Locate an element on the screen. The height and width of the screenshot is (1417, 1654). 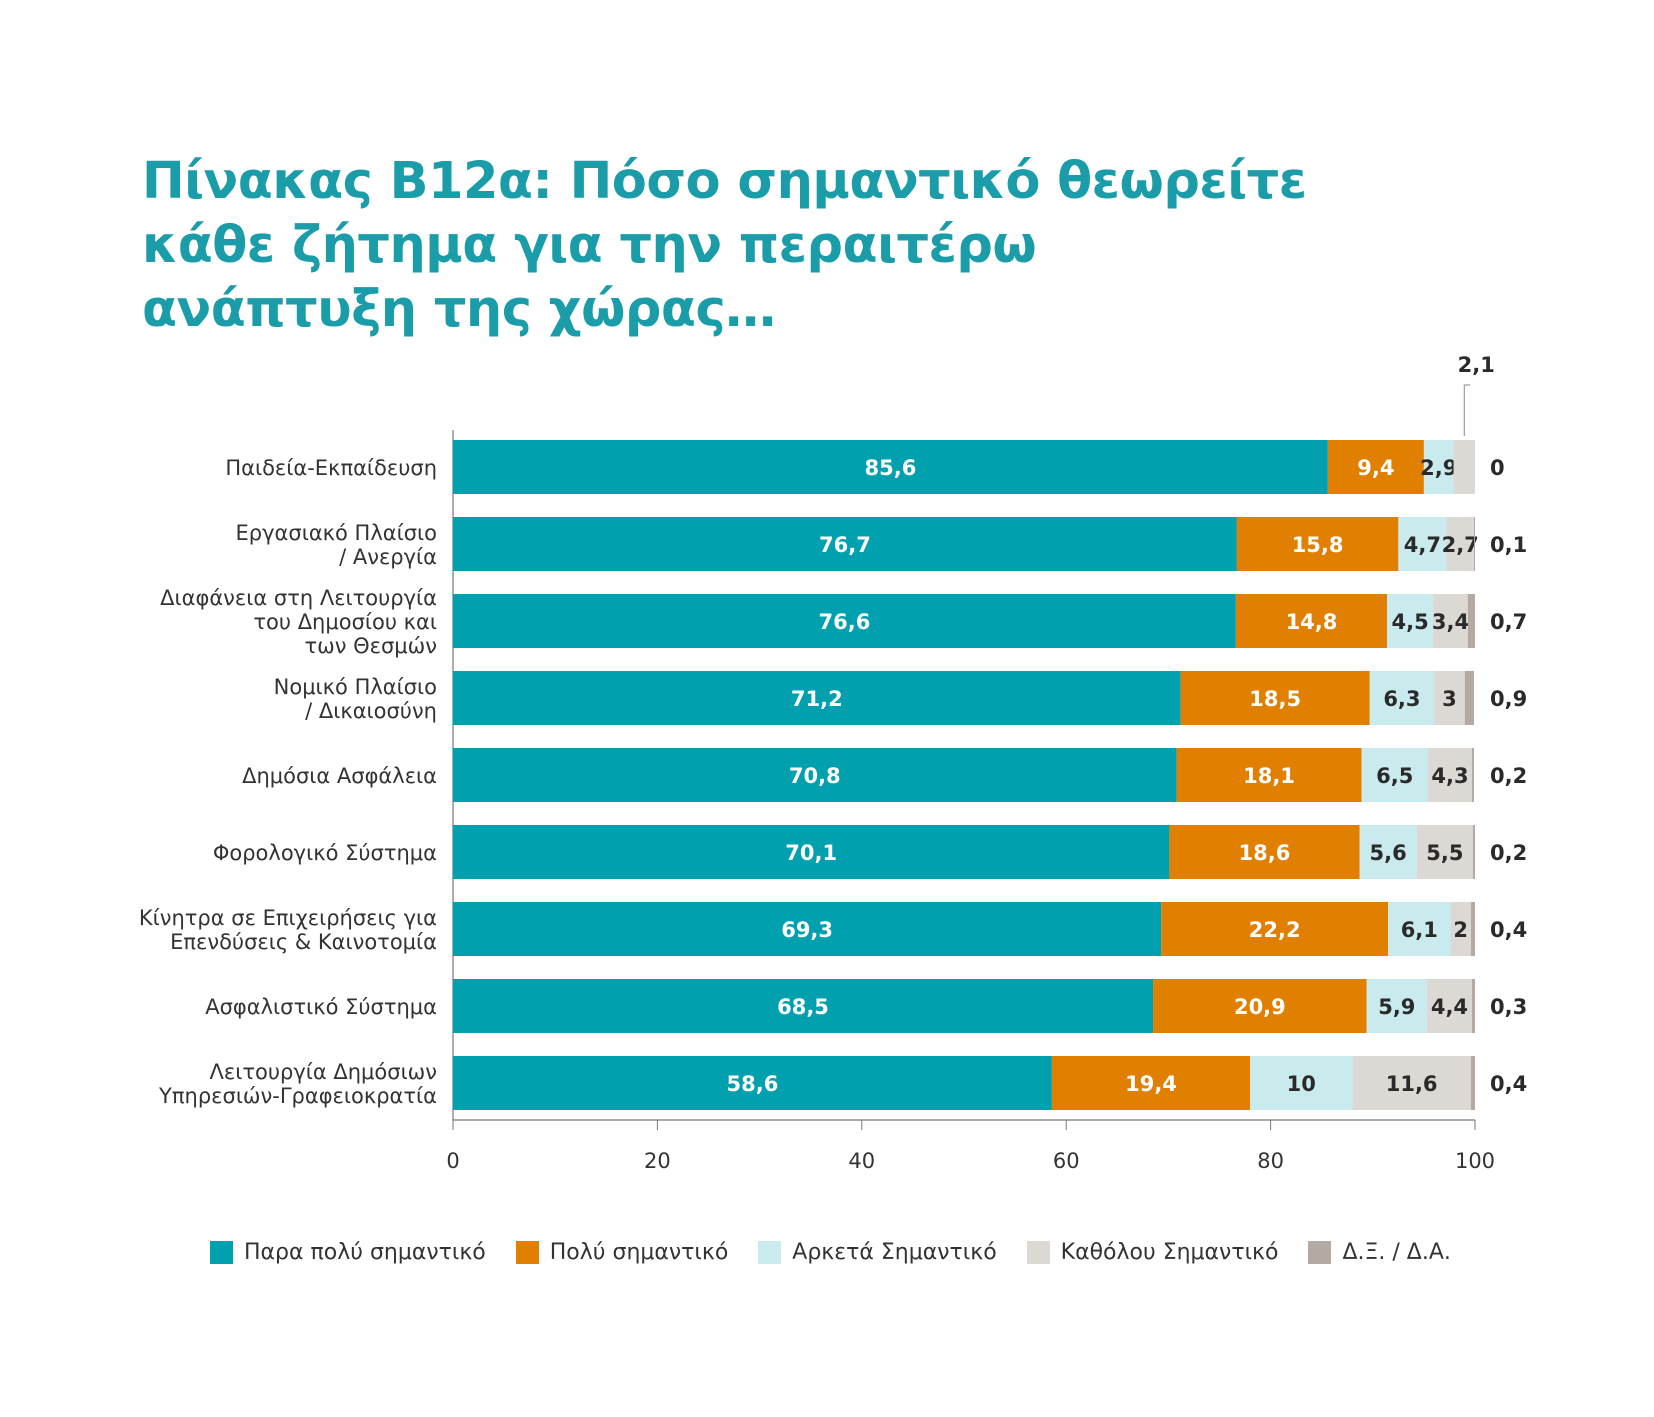
legend-item: Πολύ σημαντικό is located at coordinates (622, 1252).